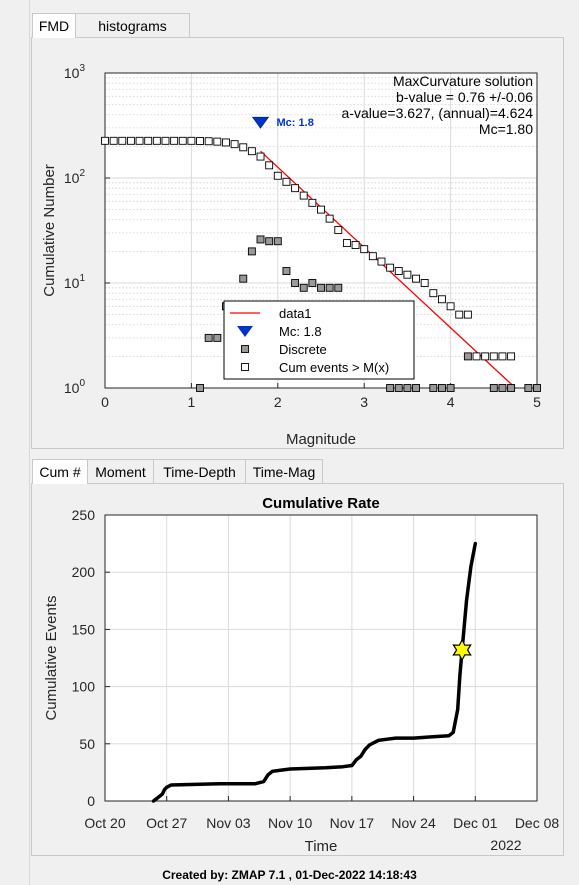  What do you see at coordinates (84, 629) in the screenshot?
I see `cum-y-tick-label: 150` at bounding box center [84, 629].